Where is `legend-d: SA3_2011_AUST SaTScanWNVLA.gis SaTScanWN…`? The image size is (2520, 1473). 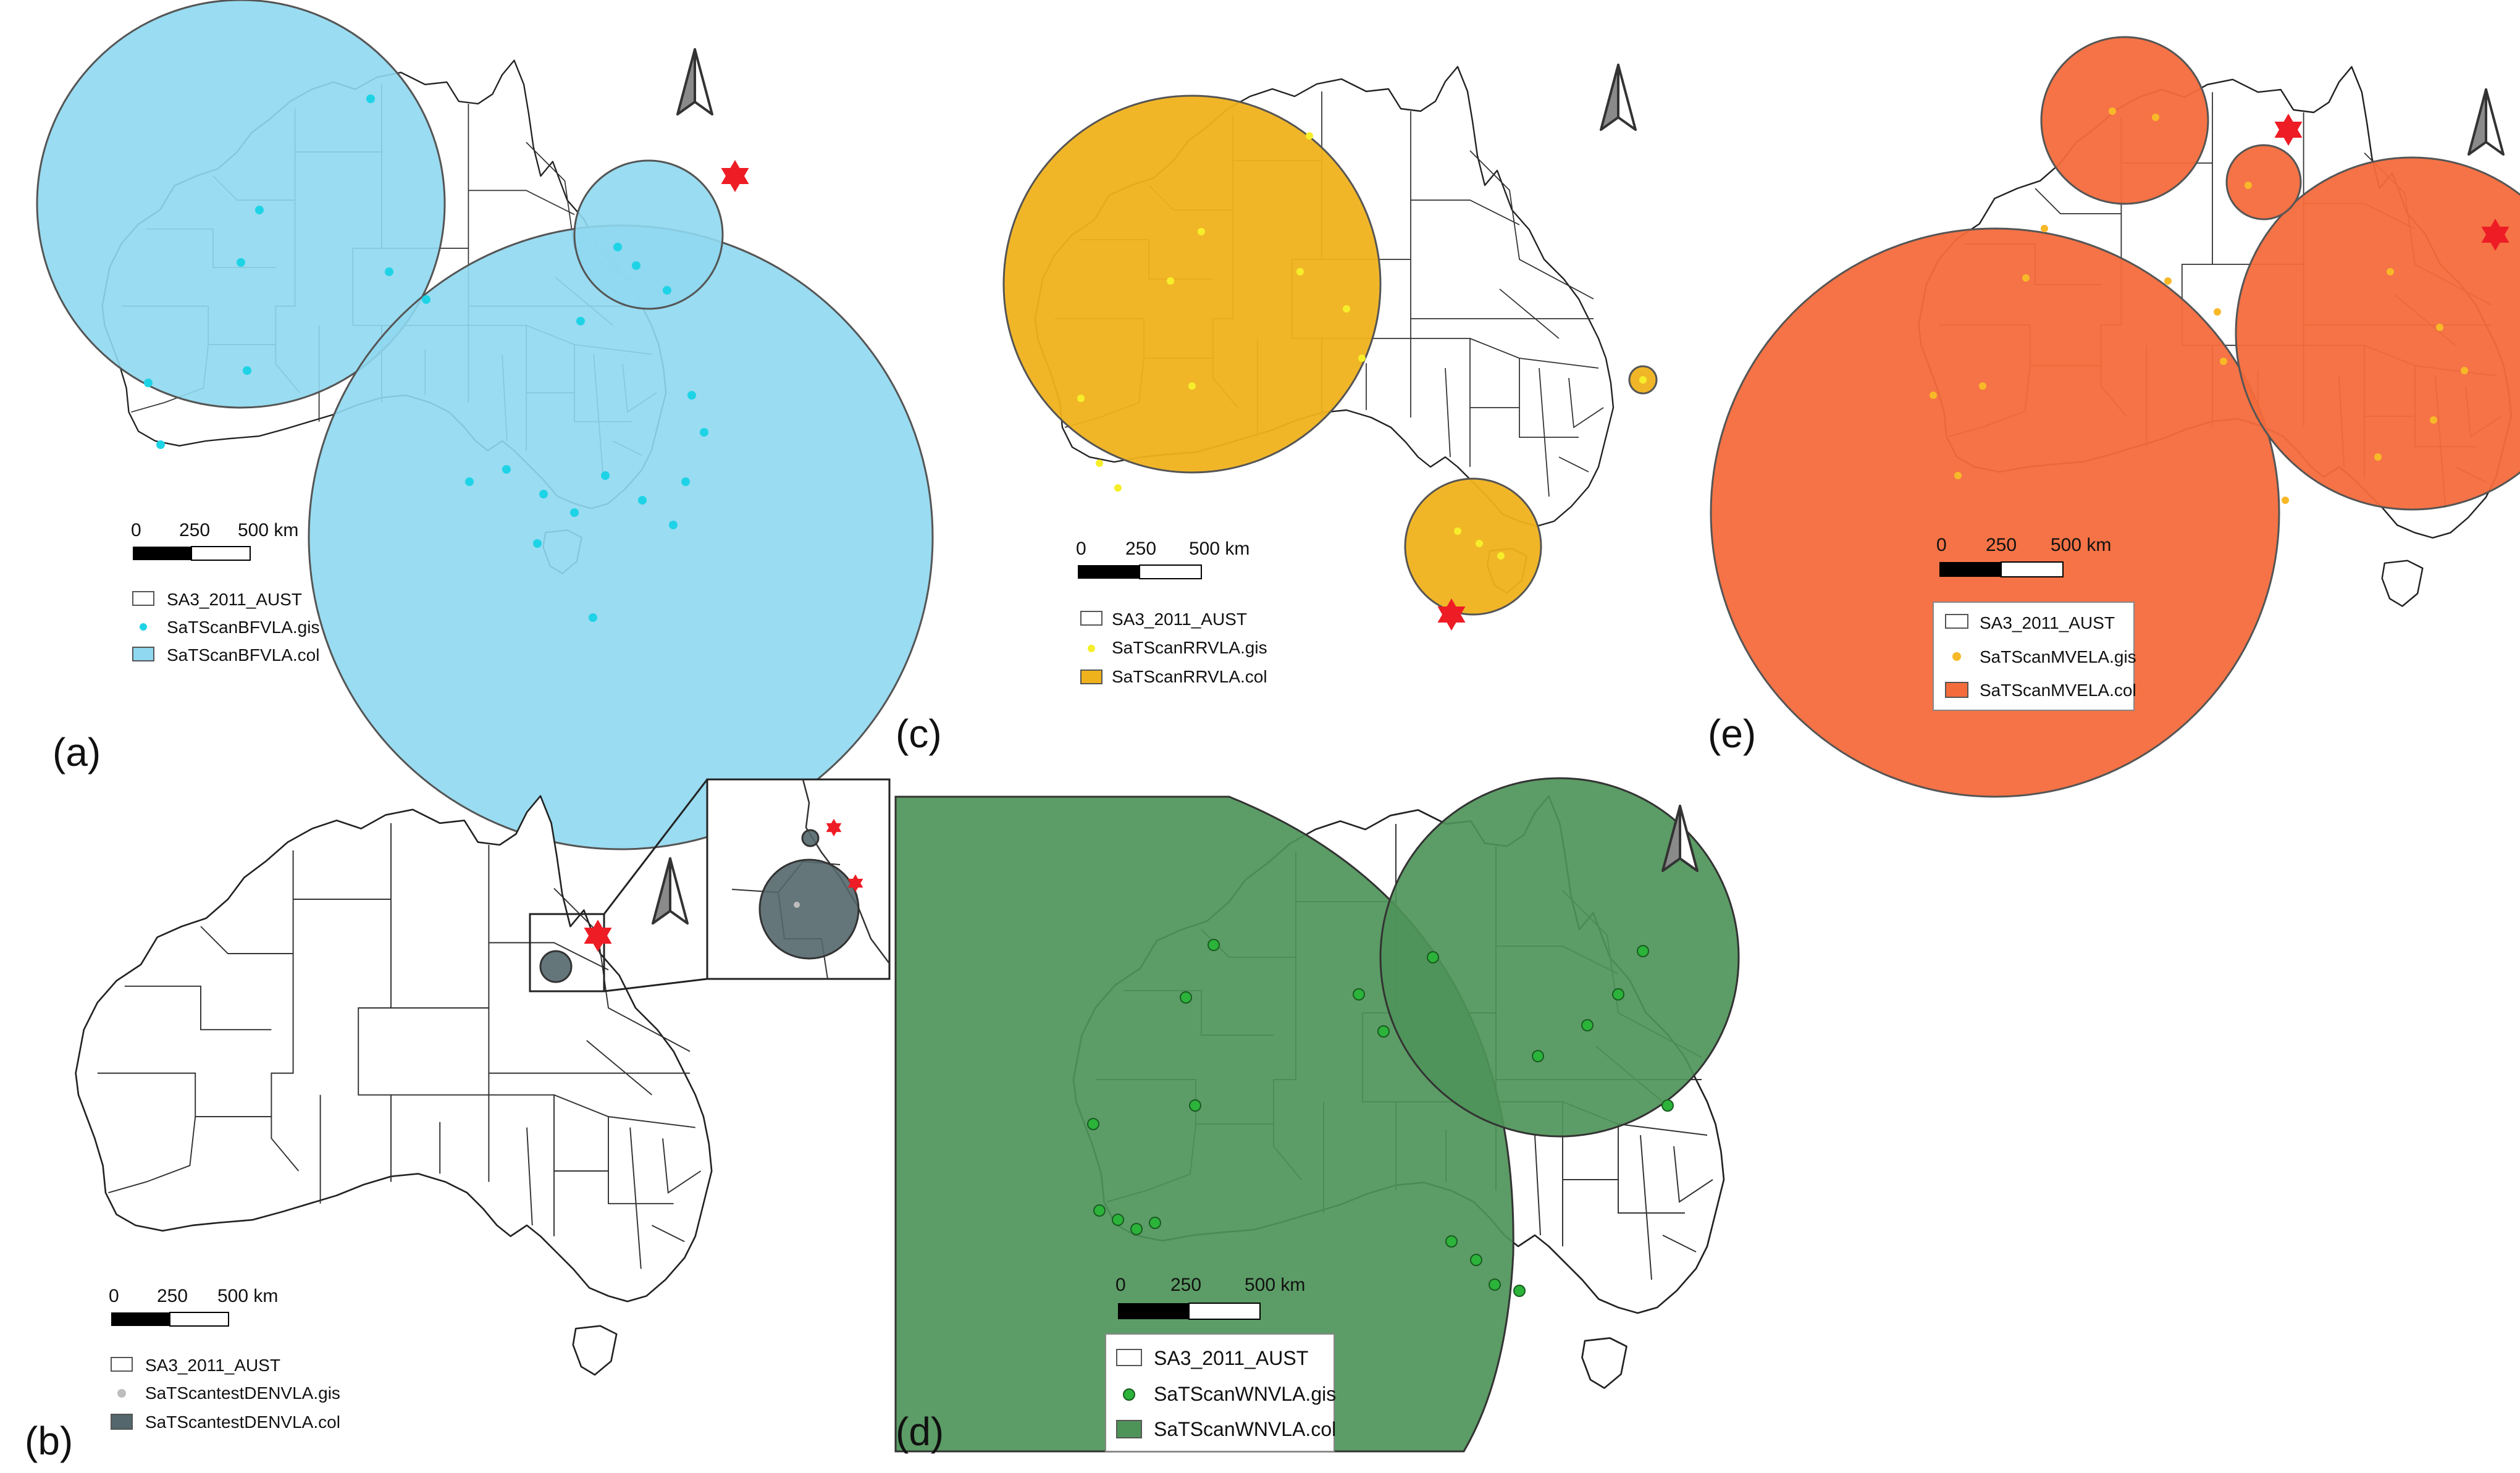 legend-d: SA3_2011_AUST SaTScanWNVLA.gis SaTScanWN… is located at coordinates (1220, 1392).